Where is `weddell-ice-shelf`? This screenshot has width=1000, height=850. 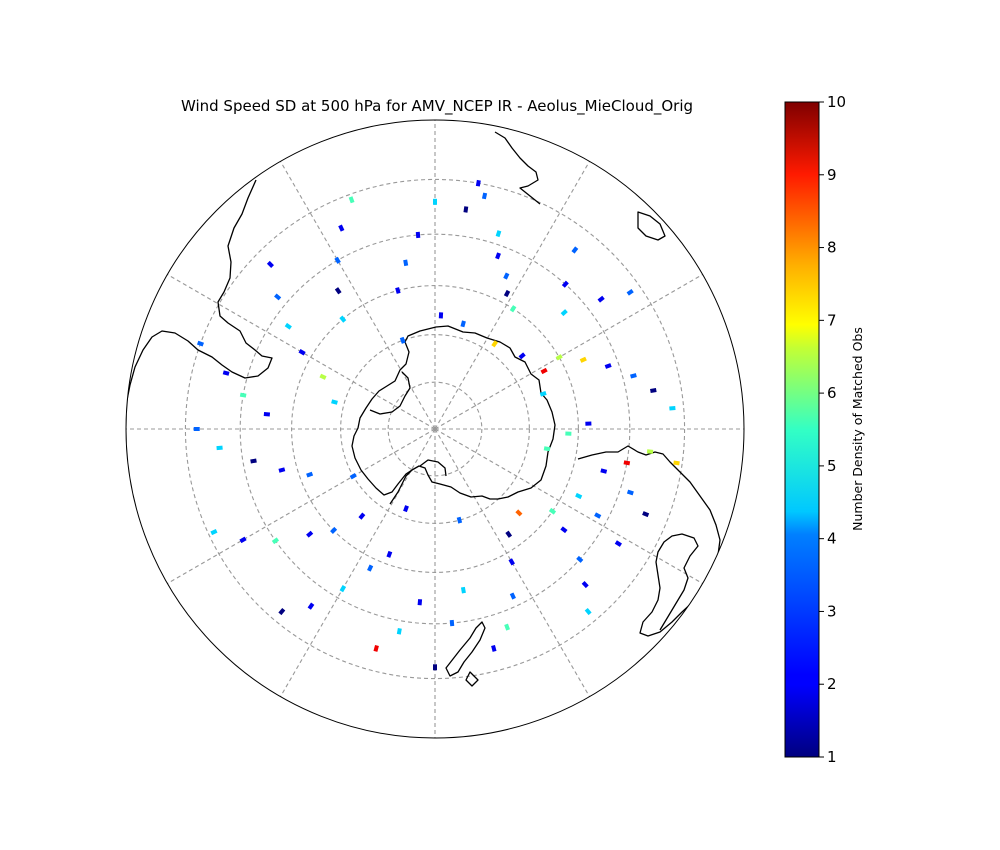
weddell-ice-shelf is located at coordinates (433, 468).